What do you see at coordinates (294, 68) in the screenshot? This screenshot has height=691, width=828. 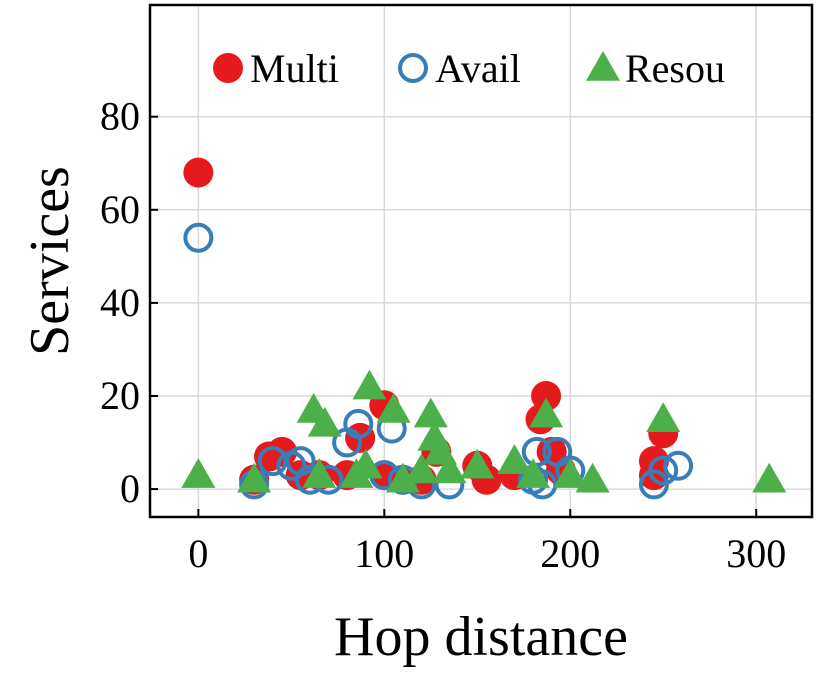 I see `legend-label: Multi` at bounding box center [294, 68].